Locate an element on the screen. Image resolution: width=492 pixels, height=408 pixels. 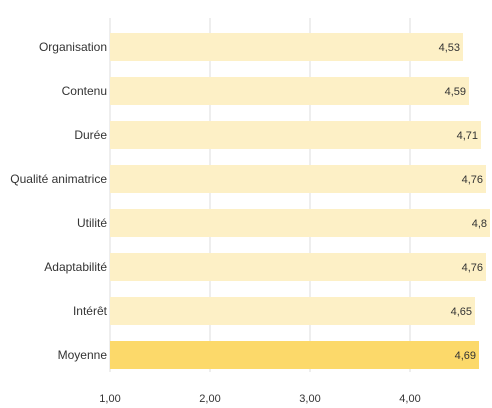
category-label: Durée is located at coordinates (90, 135).